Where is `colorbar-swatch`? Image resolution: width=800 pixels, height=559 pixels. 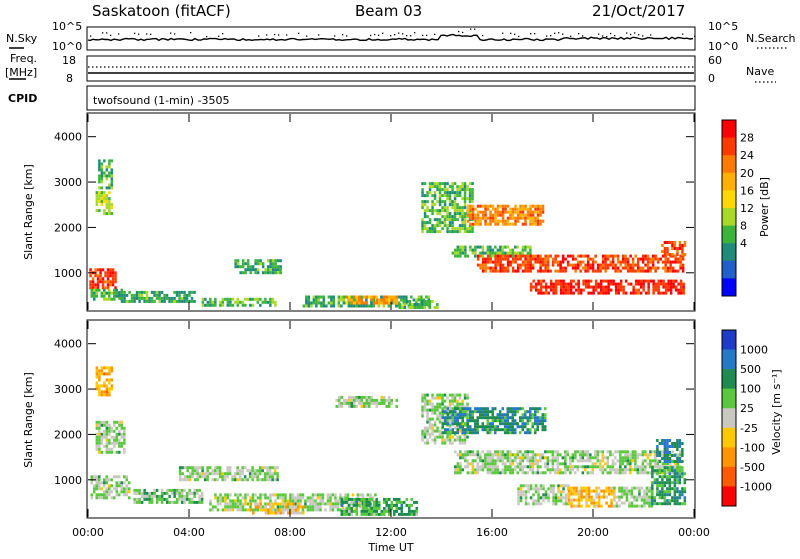 colorbar-swatch is located at coordinates (729, 340).